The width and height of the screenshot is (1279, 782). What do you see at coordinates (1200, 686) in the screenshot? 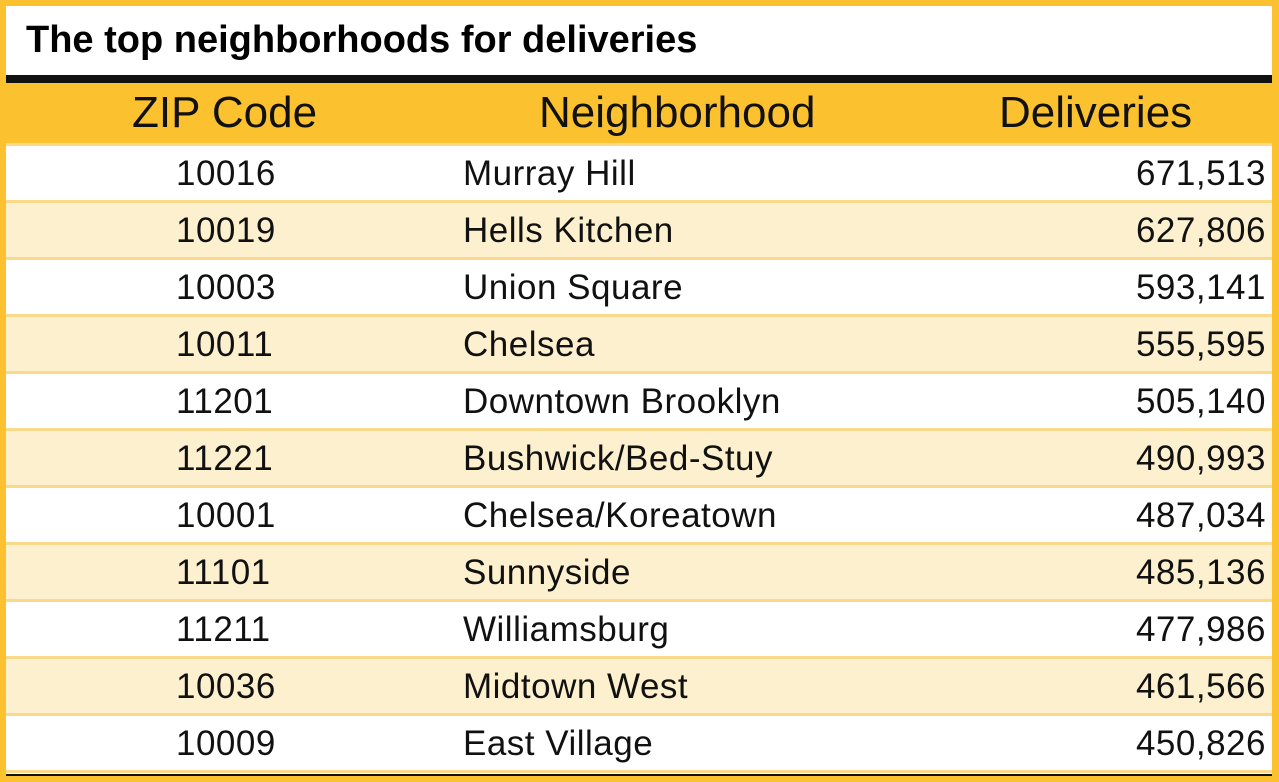
I see `deliveries-cell: 461,566` at bounding box center [1200, 686].